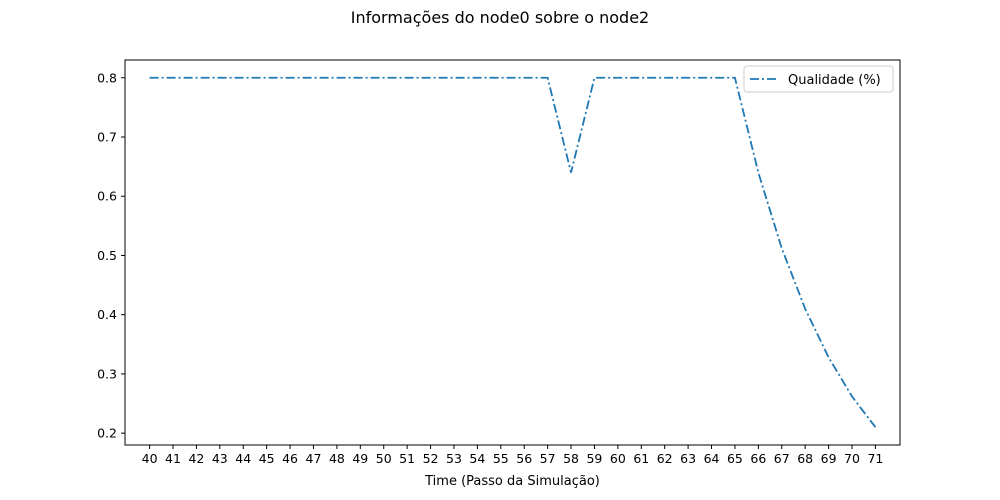  Describe the element at coordinates (107, 137) in the screenshot. I see `y-tick-label: 0.7` at that location.